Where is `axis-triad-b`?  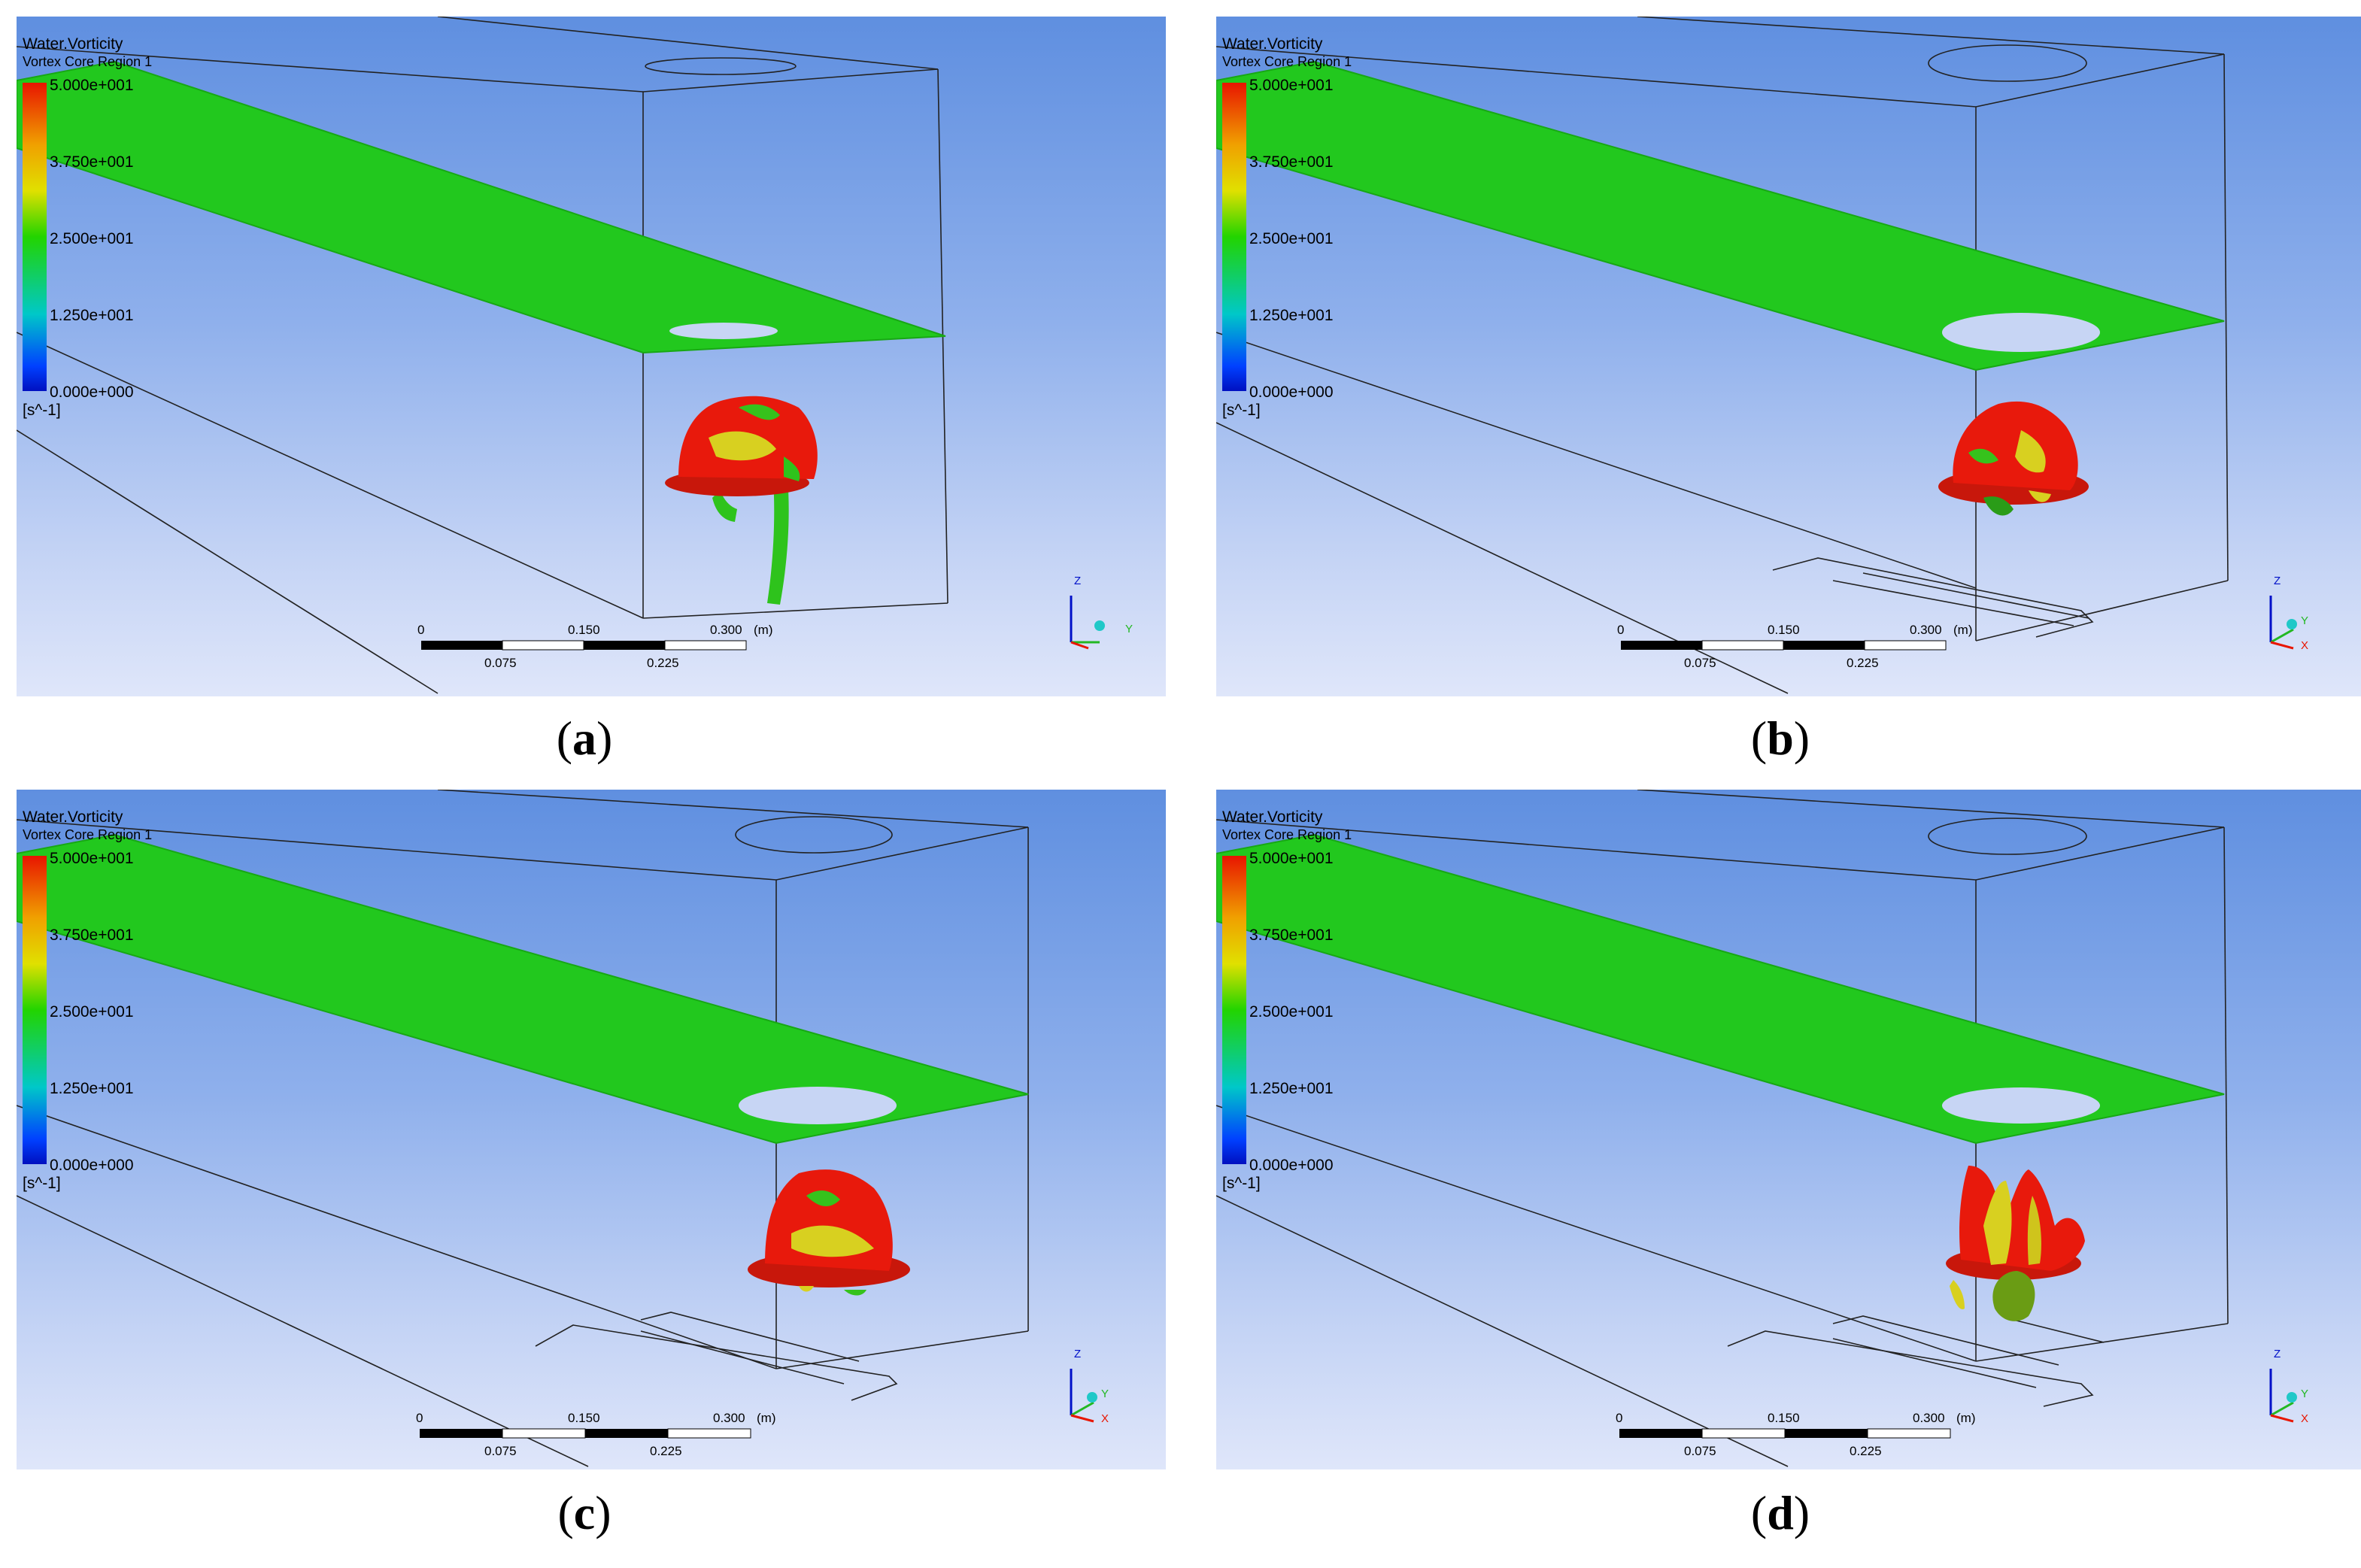 axis-triad-b is located at coordinates (2283, 623).